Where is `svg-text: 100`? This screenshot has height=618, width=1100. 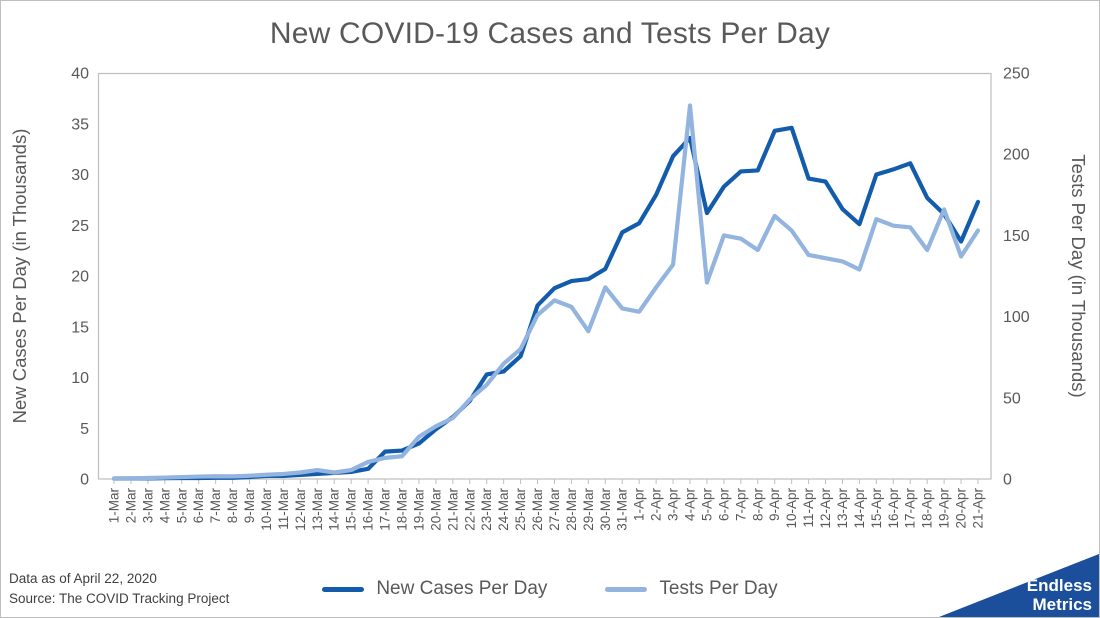
svg-text: 100 is located at coordinates (1016, 317).